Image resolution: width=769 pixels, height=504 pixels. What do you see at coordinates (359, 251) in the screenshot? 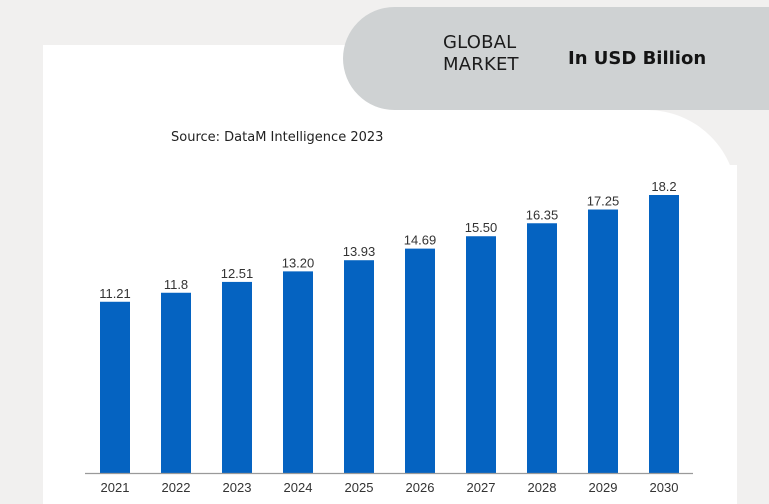
I see `bar-value-label-2025: 13.93` at bounding box center [359, 251].